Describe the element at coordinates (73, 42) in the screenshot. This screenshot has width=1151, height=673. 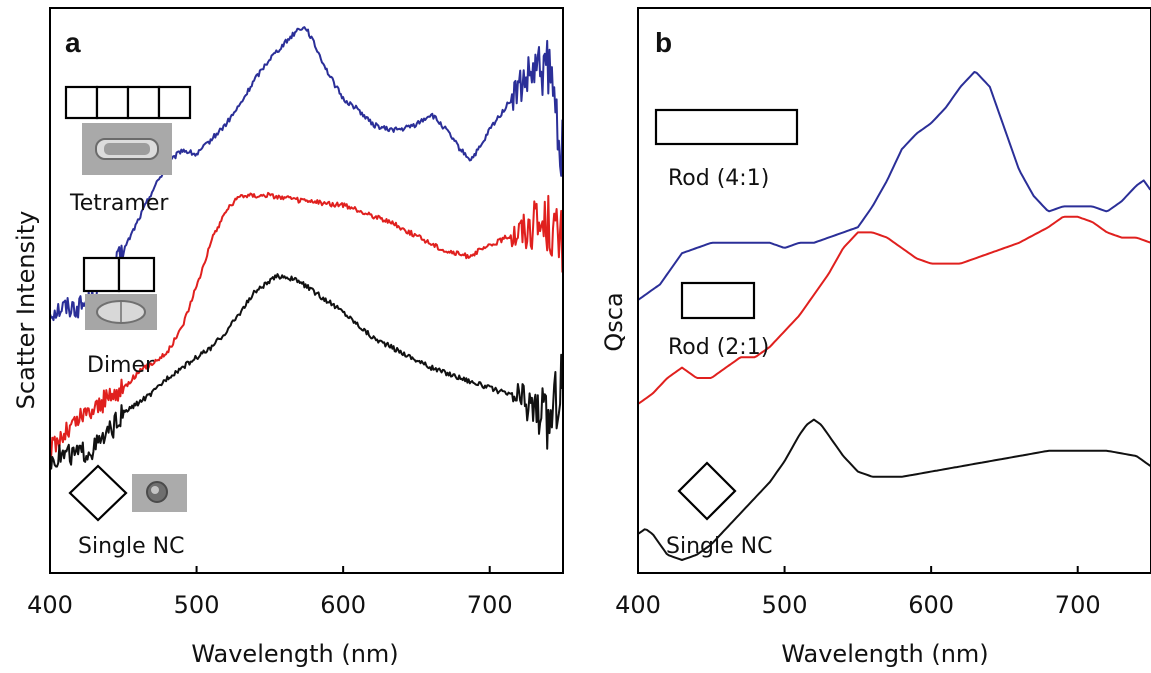
I see `panel-letter-a: a` at that location.